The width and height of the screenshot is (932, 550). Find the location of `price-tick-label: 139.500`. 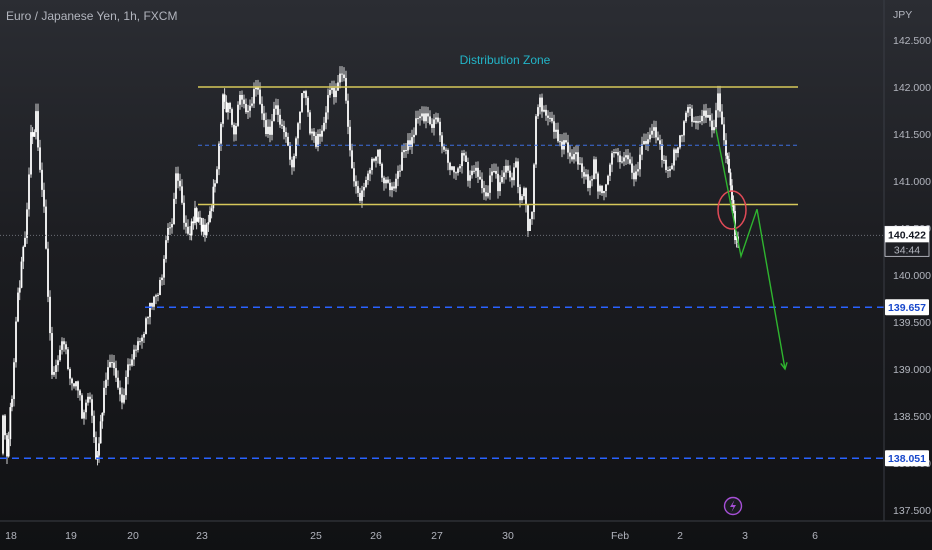

price-tick-label: 139.500 is located at coordinates (912, 323).